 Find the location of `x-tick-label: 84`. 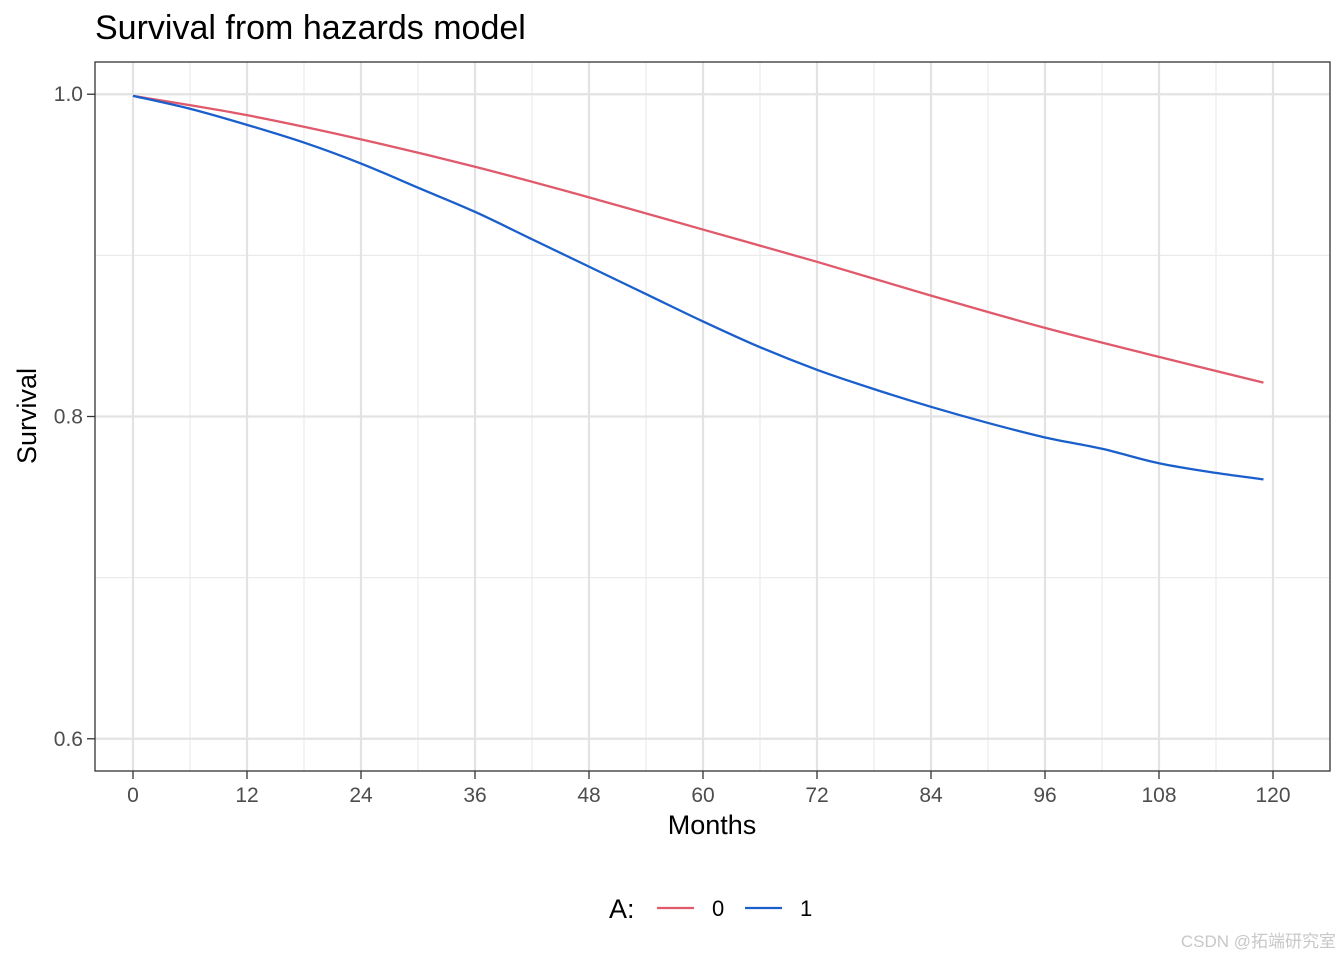

x-tick-label: 84 is located at coordinates (931, 795).